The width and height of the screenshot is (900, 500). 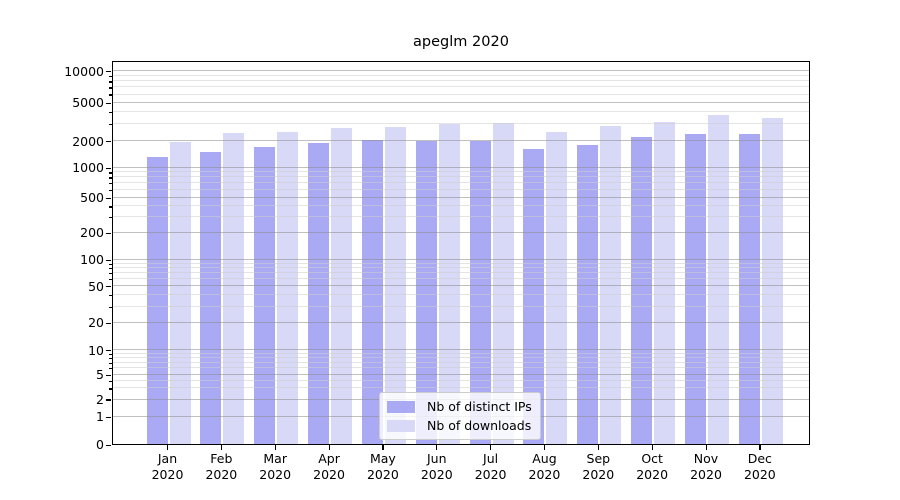 I want to click on legend-label-downloads: Nb of downloads, so click(x=479, y=425).